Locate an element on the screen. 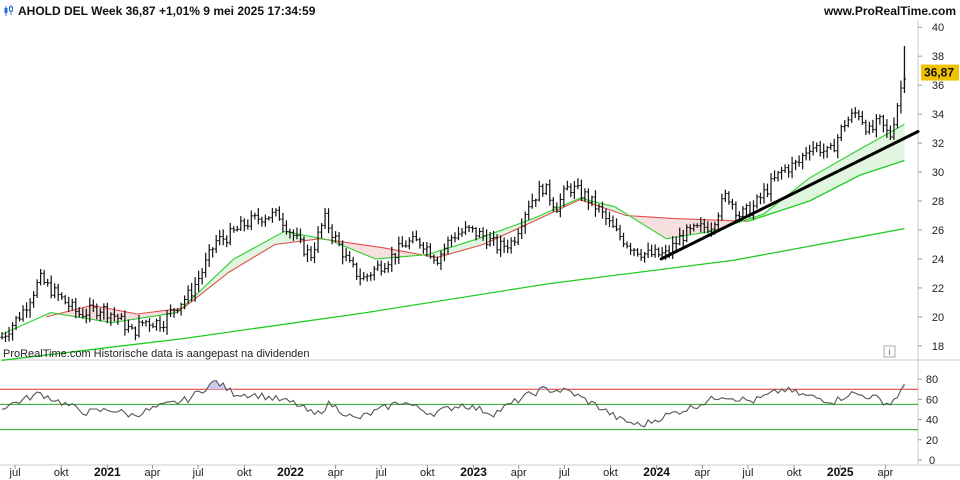 The height and width of the screenshot is (480, 960). candlestick-logo-icon is located at coordinates (8, 10).